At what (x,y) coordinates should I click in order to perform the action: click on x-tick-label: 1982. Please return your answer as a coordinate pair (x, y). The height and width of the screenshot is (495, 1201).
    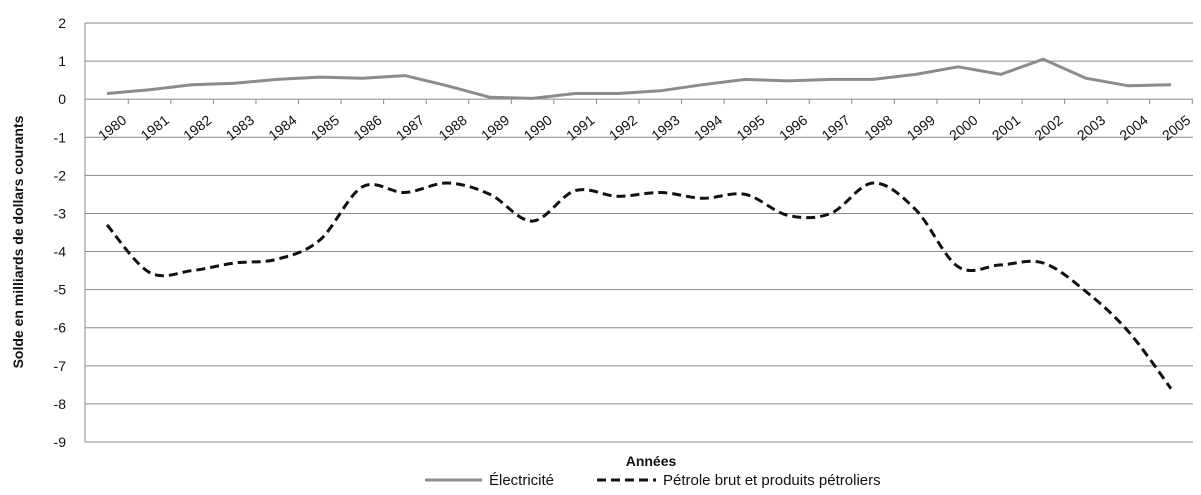
    Looking at the image, I should click on (197, 128).